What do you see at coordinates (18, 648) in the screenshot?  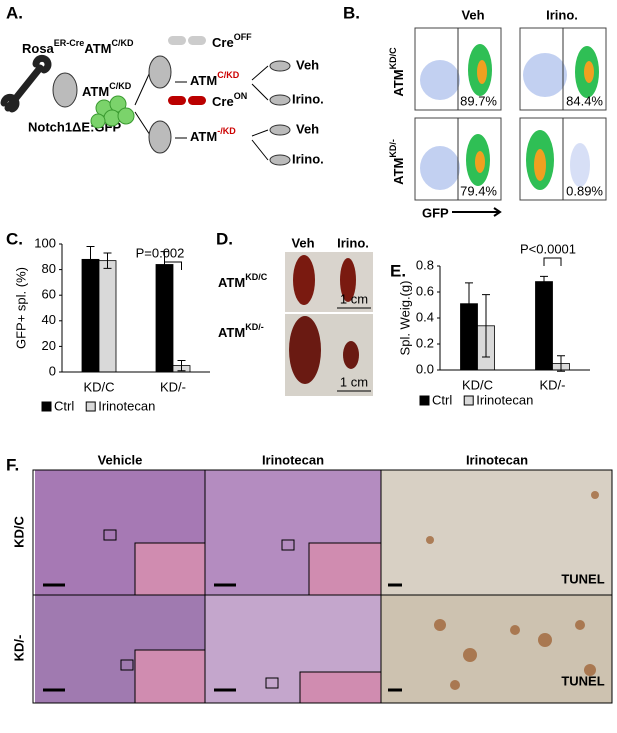 I see `row-label: KD/-` at bounding box center [18, 648].